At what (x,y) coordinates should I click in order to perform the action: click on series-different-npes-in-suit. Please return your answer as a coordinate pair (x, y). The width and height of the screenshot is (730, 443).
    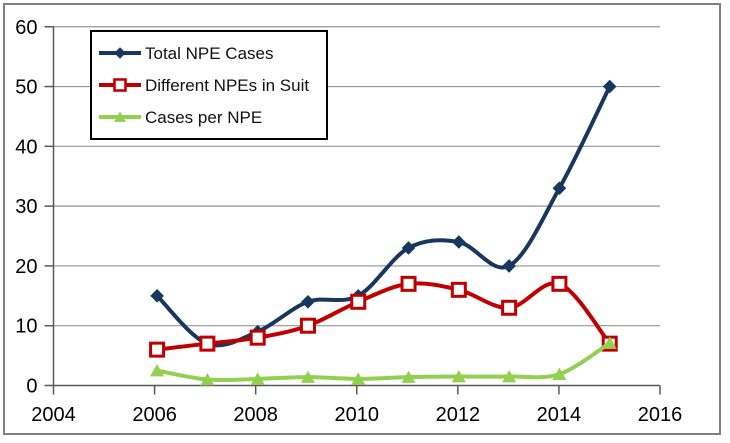
    Looking at the image, I should click on (383, 316).